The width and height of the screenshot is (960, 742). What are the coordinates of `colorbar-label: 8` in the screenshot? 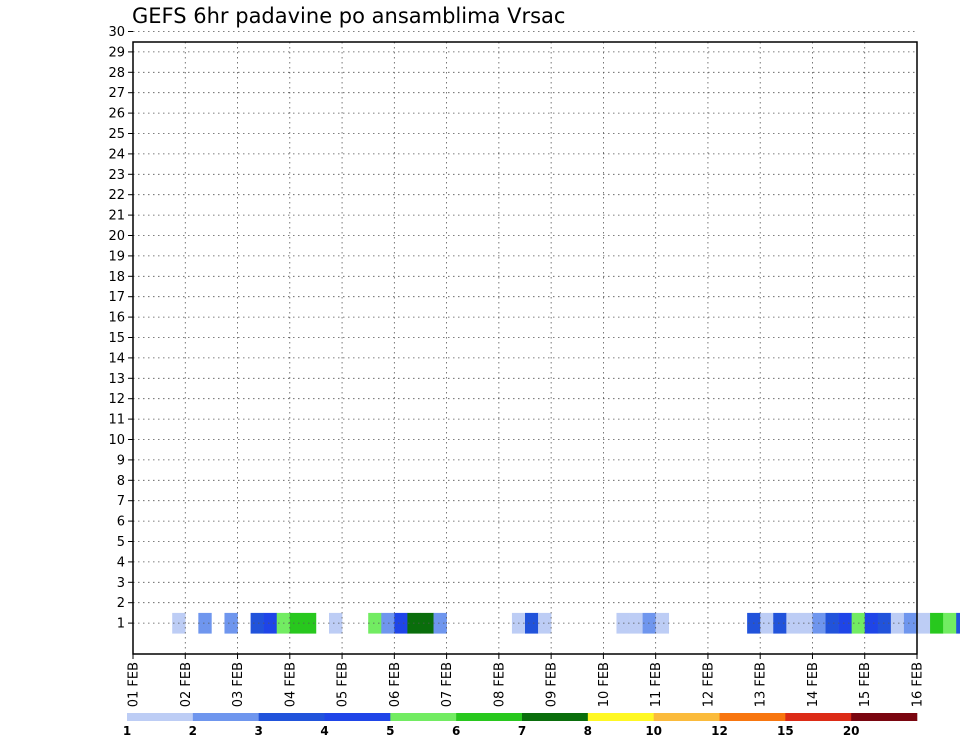 It's located at (588, 731).